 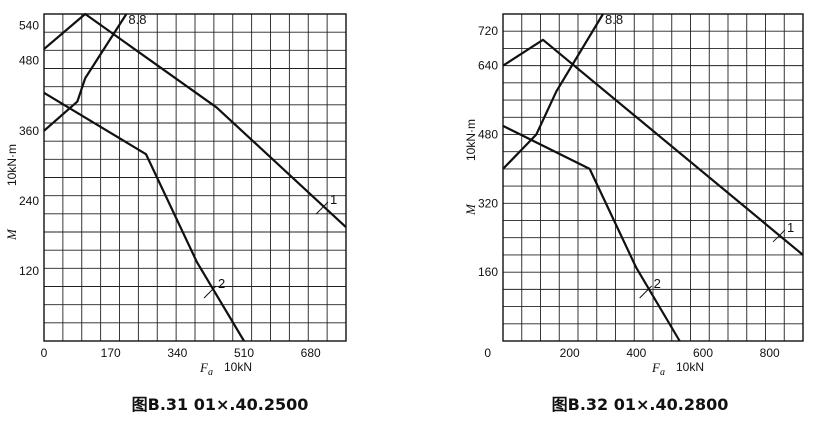 I want to click on y-tick-label: 720, so click(x=488, y=31).